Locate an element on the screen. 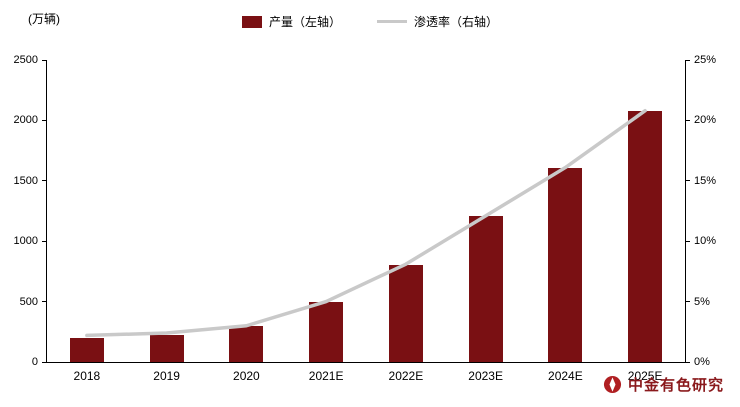 Image resolution: width=740 pixels, height=407 pixels. left-axis-unit-label: (万辆) is located at coordinates (44, 19).